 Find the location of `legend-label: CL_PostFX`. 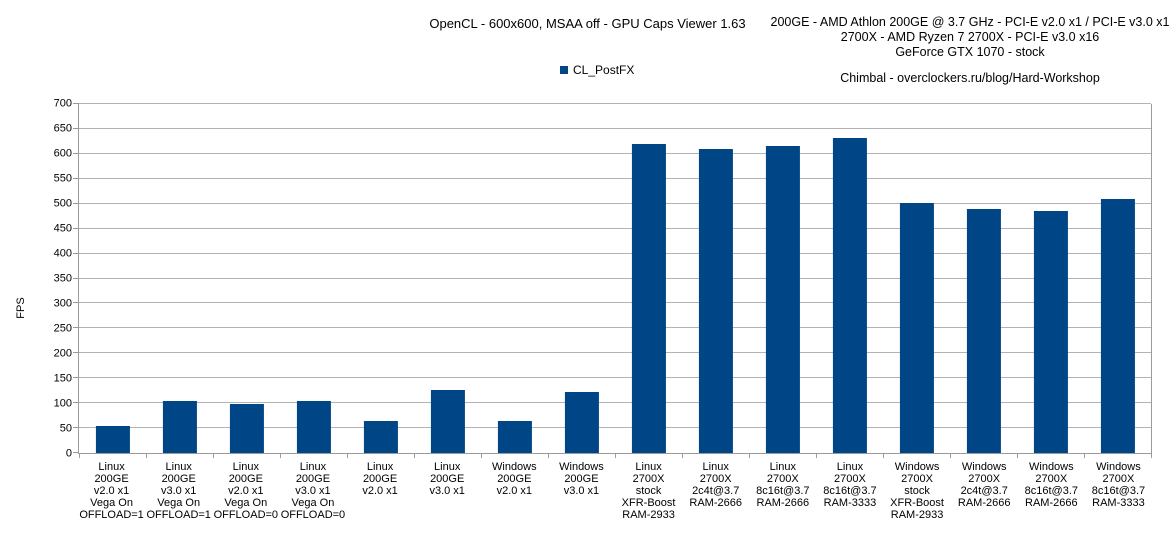

legend-label: CL_PostFX is located at coordinates (604, 70).